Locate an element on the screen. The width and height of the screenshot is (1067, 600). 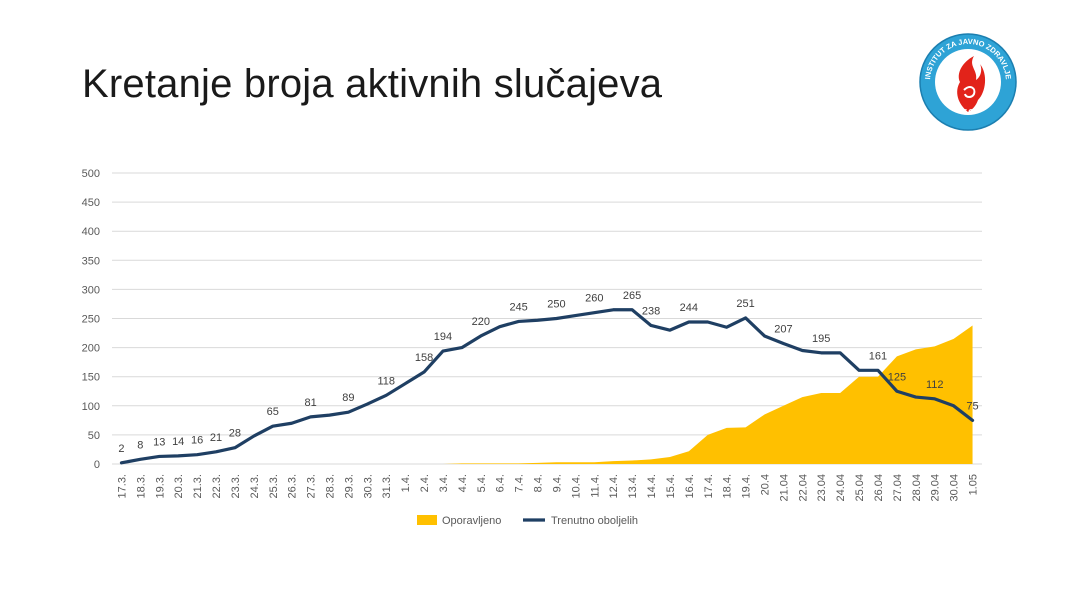
x-tick-label: 13.4. is located at coordinates (633, 486).